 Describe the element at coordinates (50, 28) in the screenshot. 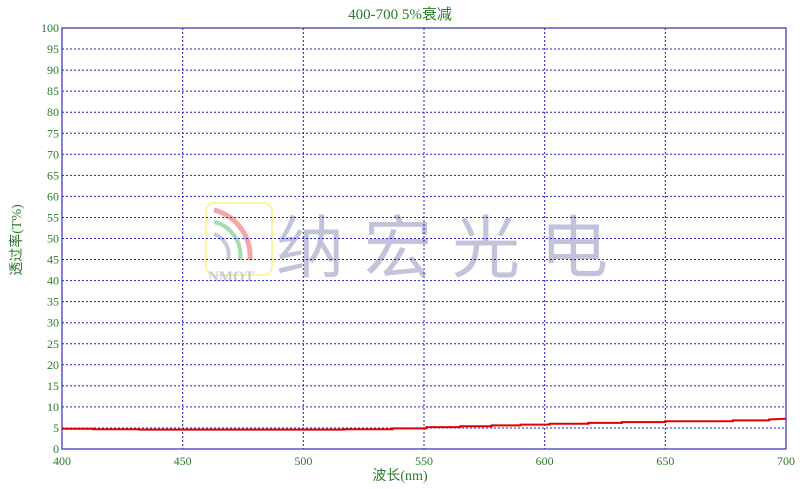

I see `y-tick-label: 100` at that location.